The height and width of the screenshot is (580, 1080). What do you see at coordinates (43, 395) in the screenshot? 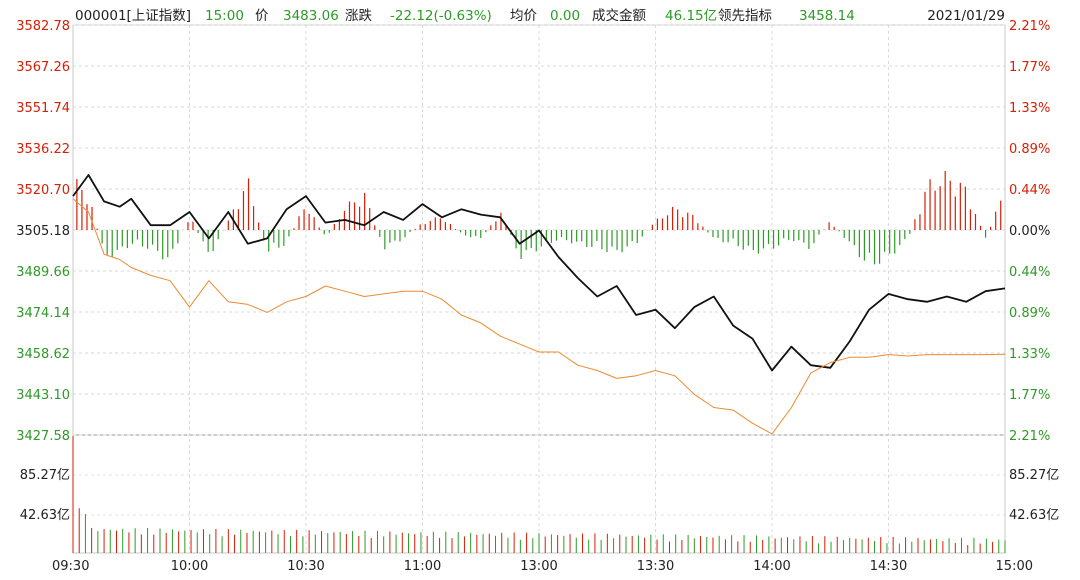
I see `left-tick-label: 3443.10` at bounding box center [43, 395].